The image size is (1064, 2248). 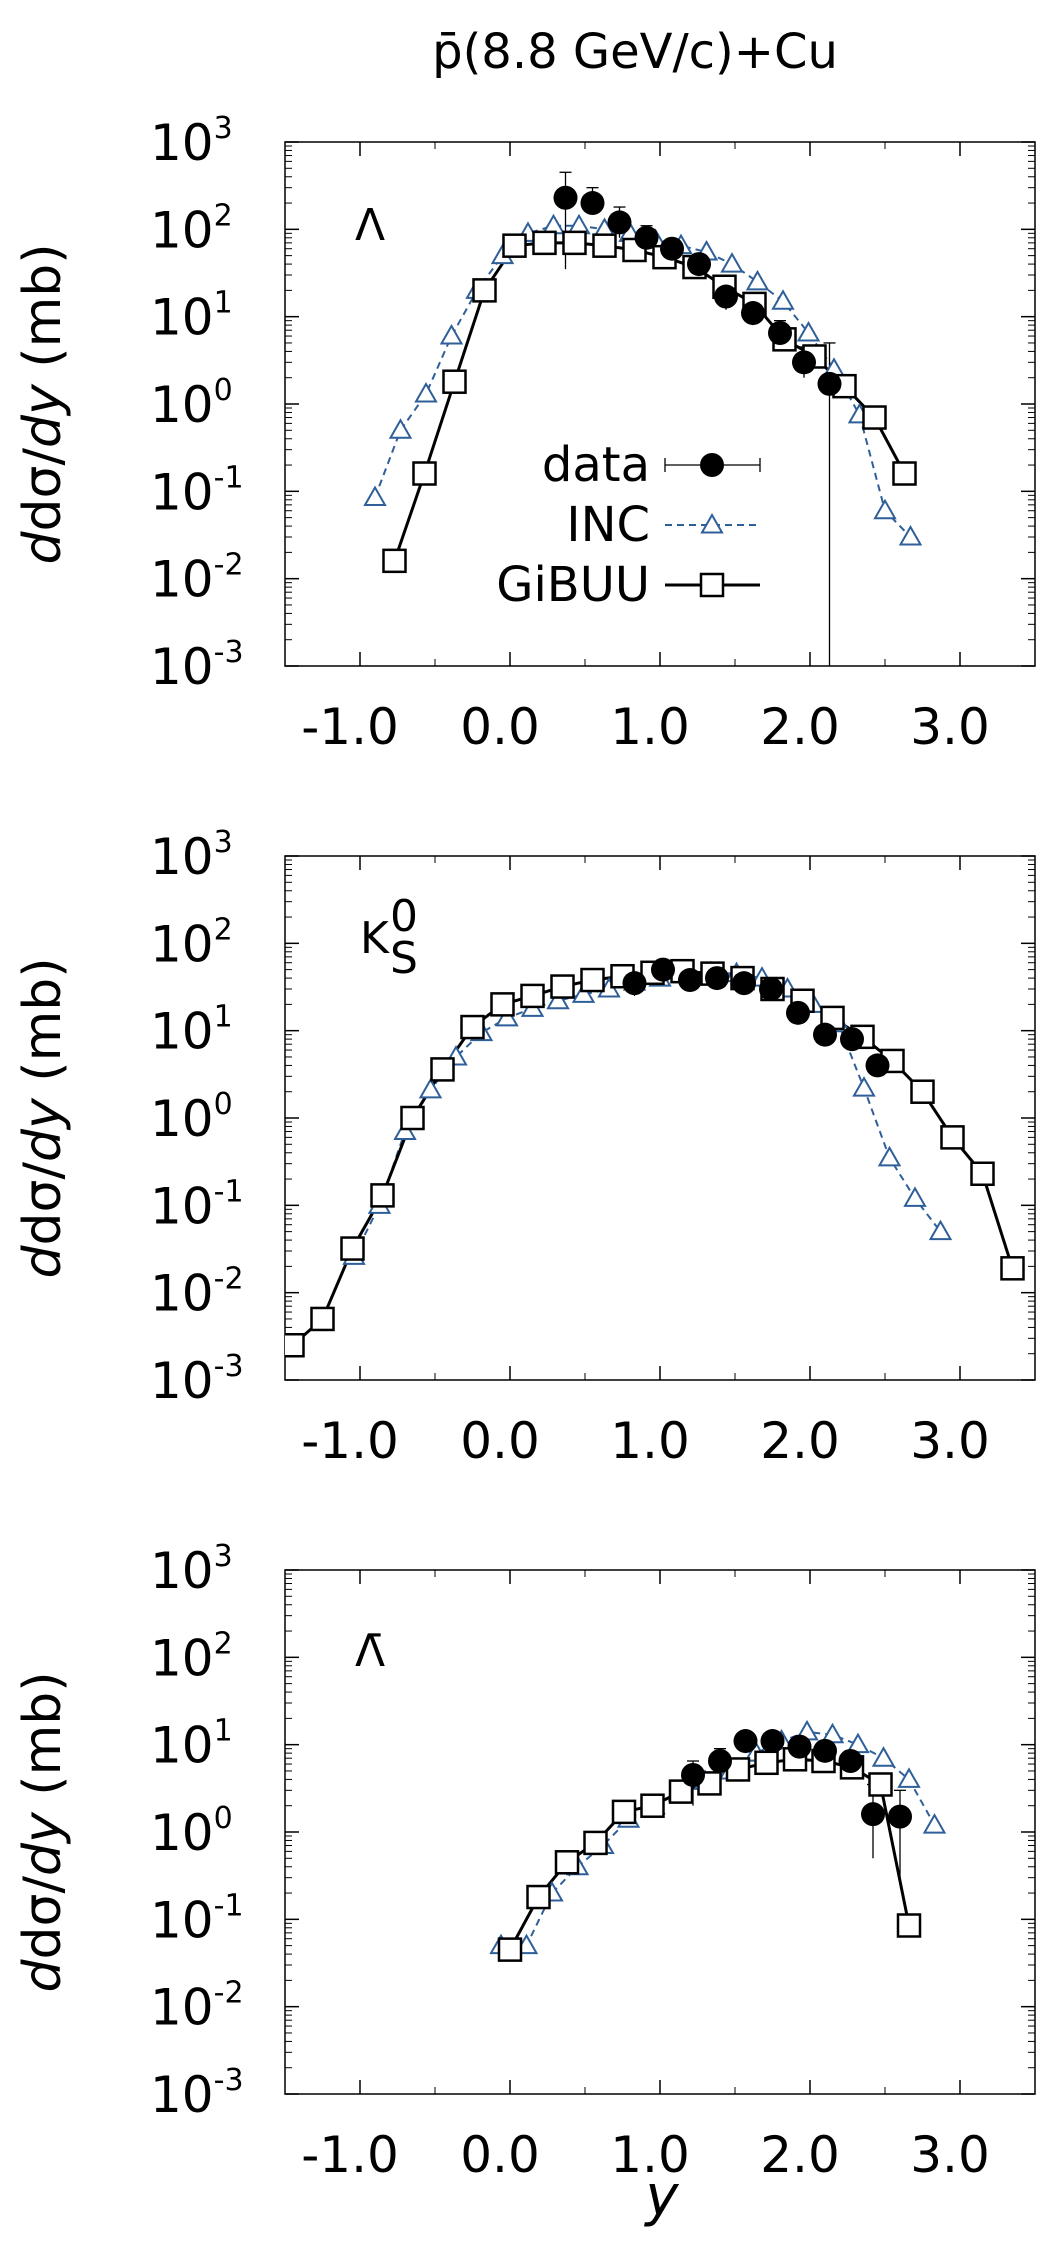 I want to click on legend-marker-gibuu, so click(x=712, y=585).